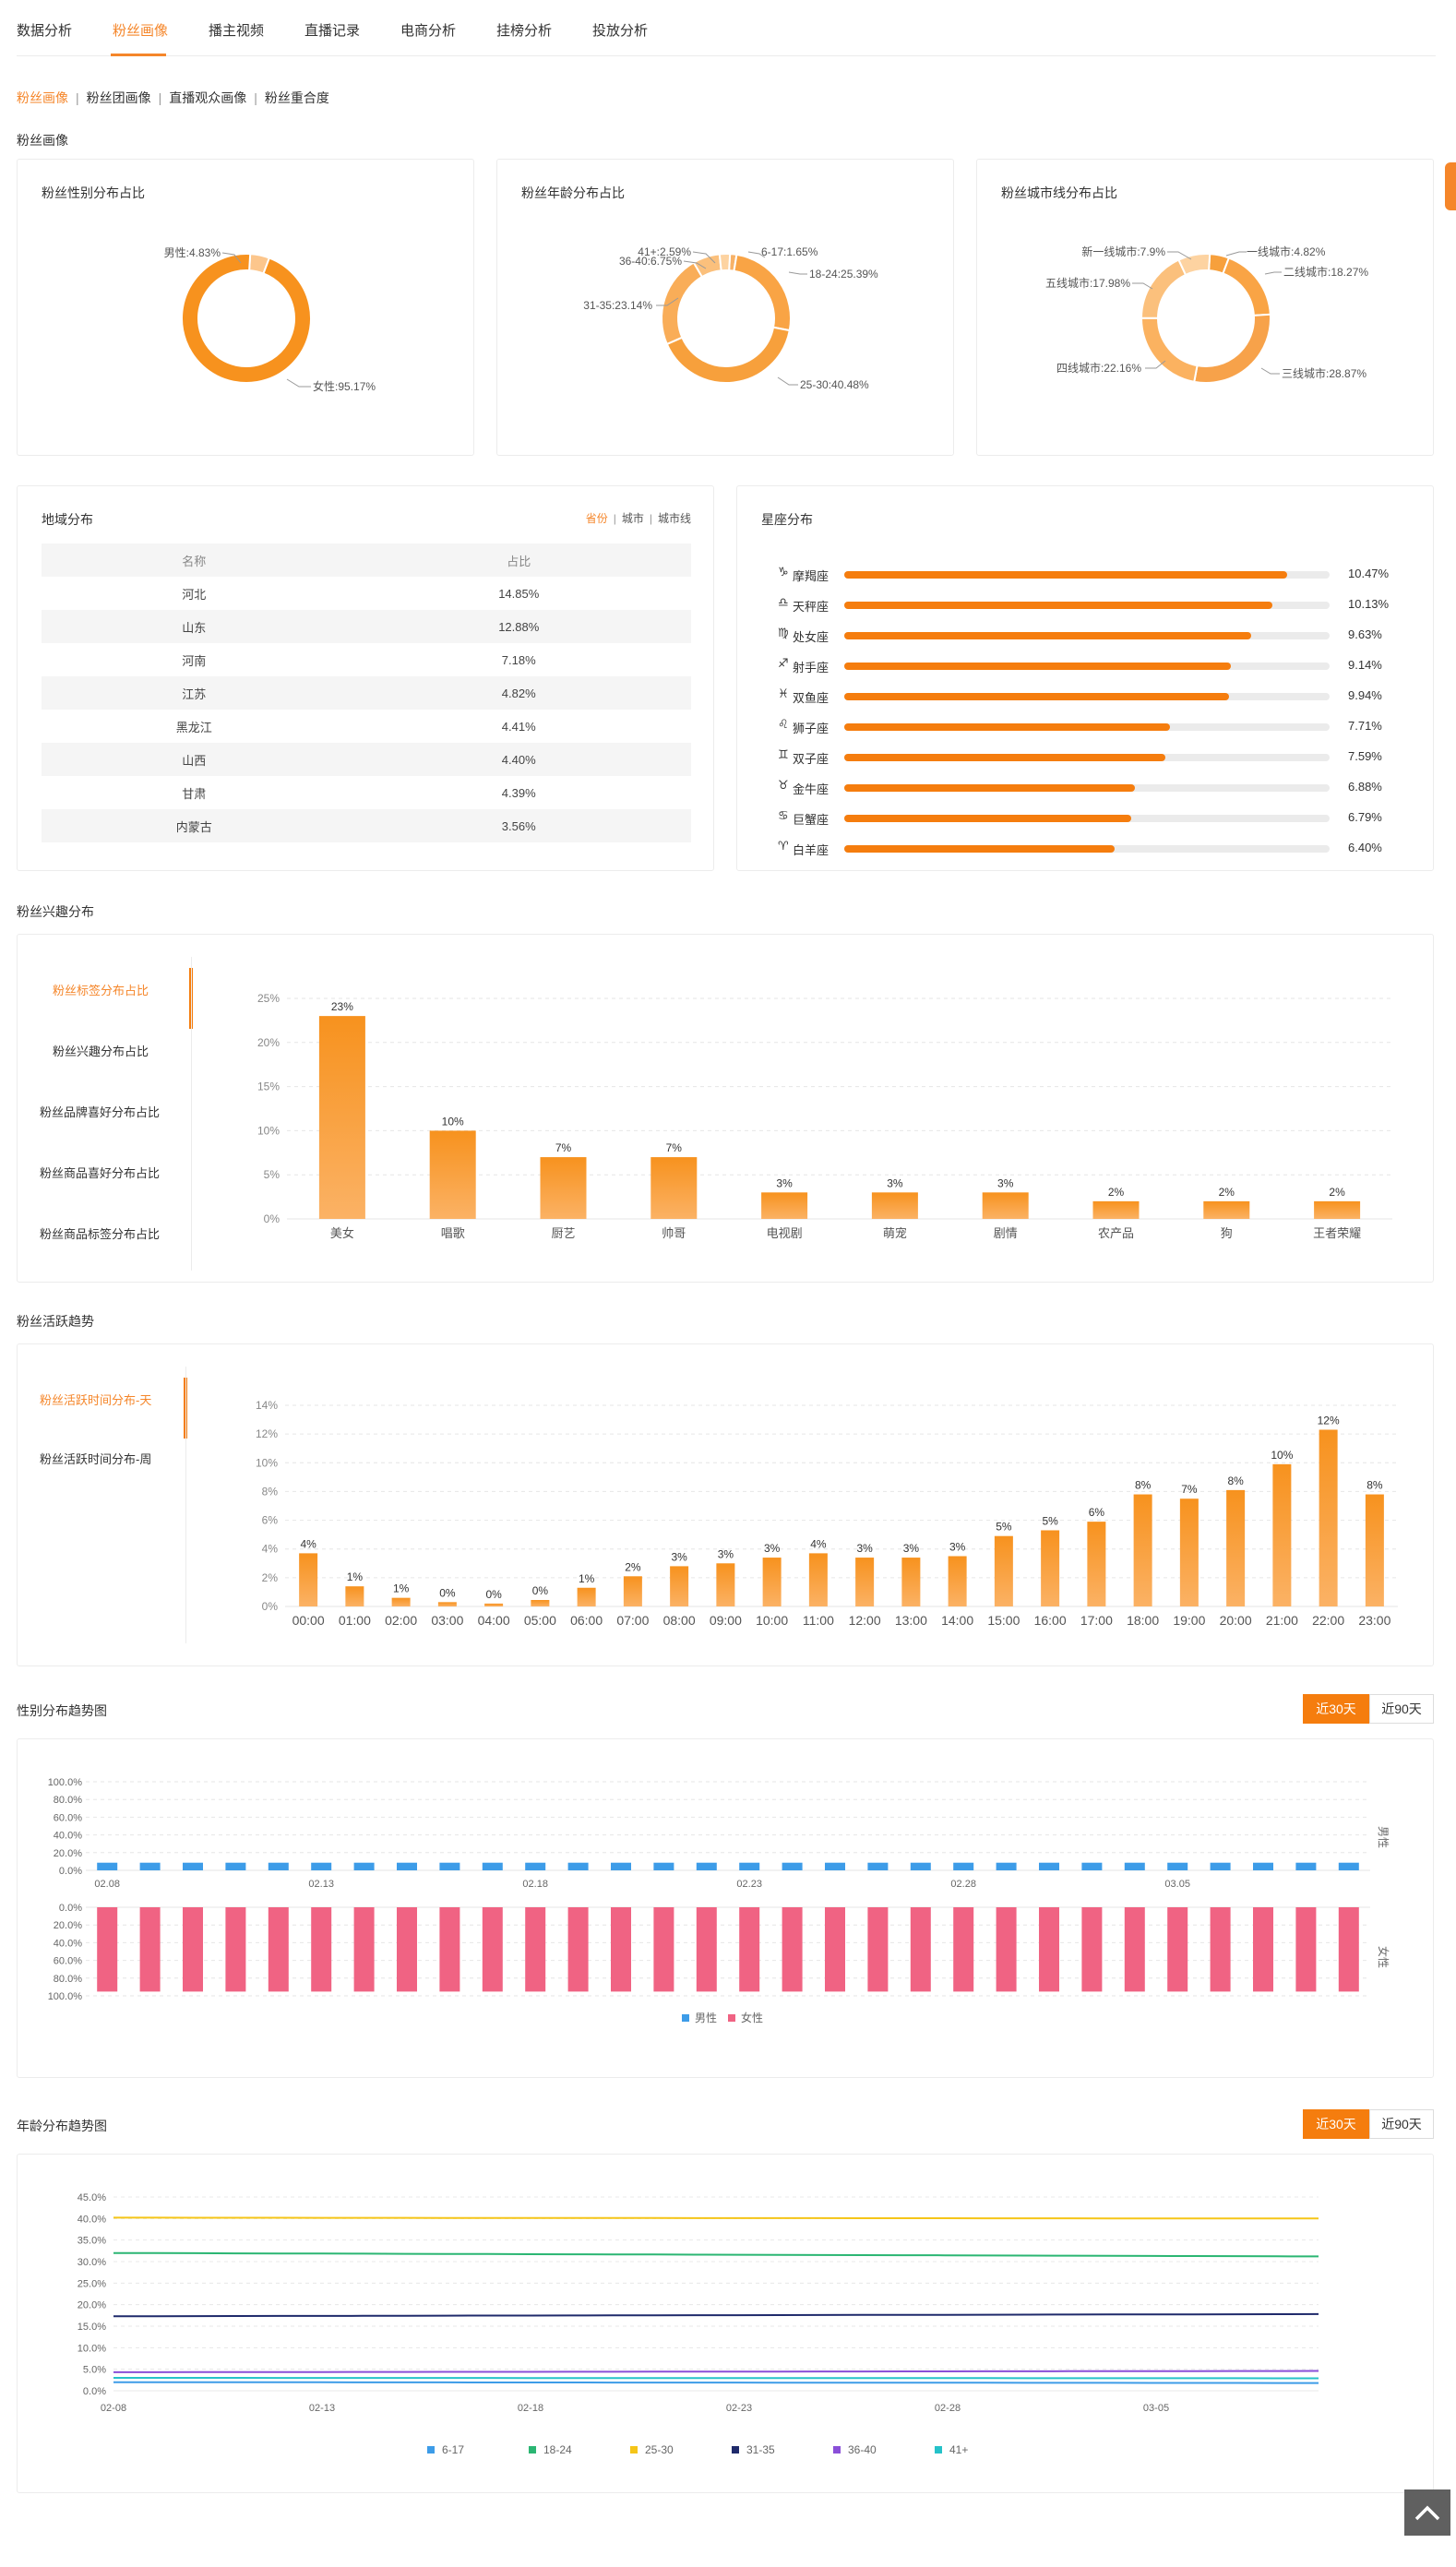  Describe the element at coordinates (864, 1548) in the screenshot. I see `bar-value-label: 3%` at that location.